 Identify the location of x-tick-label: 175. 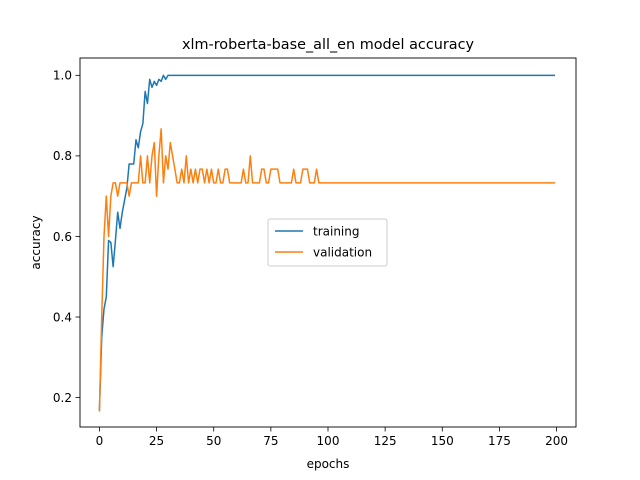
(499, 441).